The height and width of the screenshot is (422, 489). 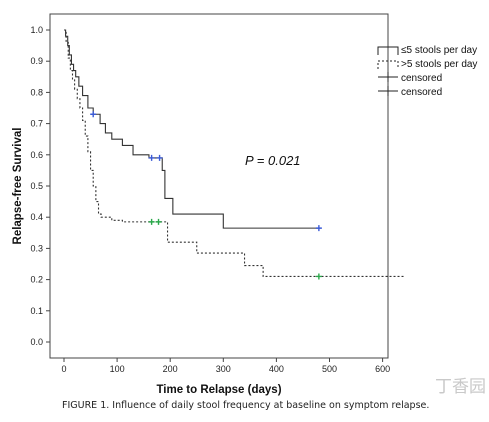 I want to click on x-axis: 0 100 200 300 400 500 600, so click(x=225, y=366).